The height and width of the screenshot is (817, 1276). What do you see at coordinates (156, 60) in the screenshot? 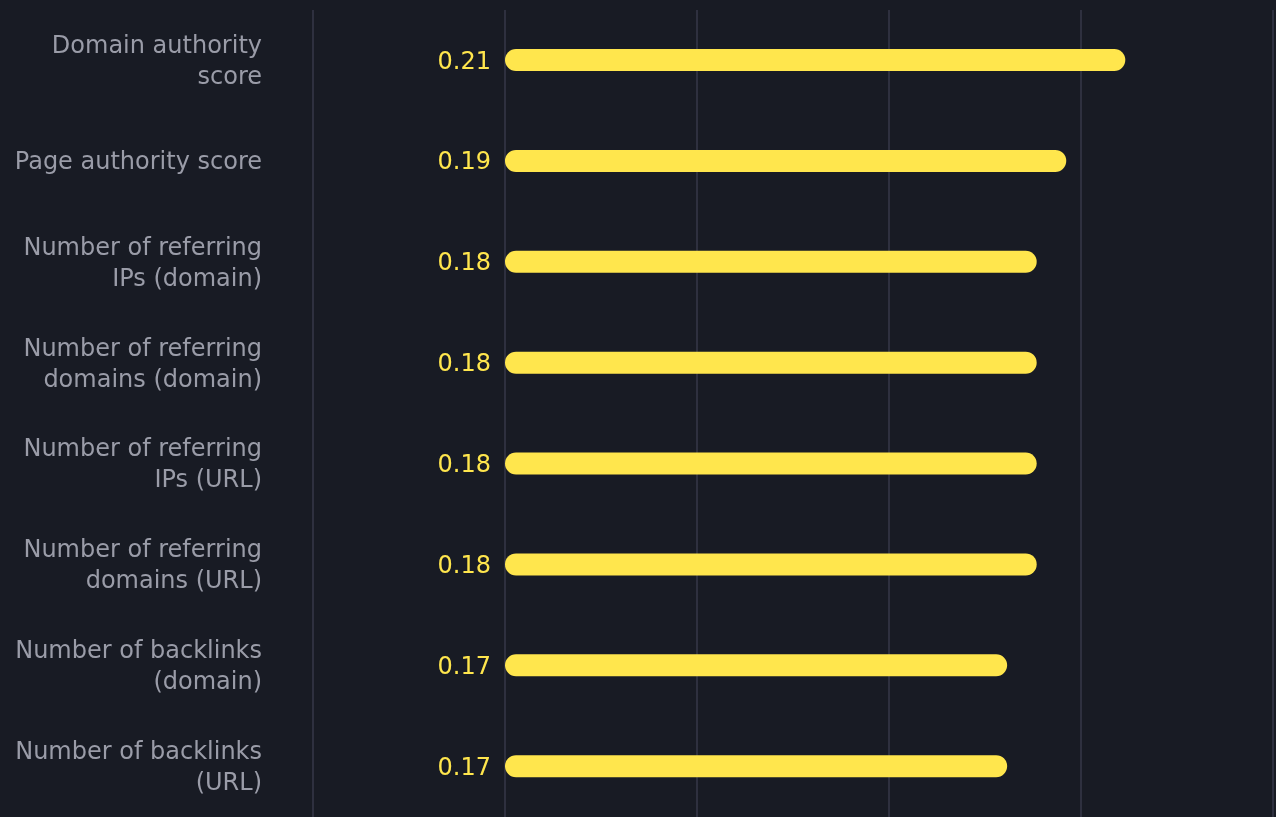
I see `y-tick-label: Domain authority score` at bounding box center [156, 60].